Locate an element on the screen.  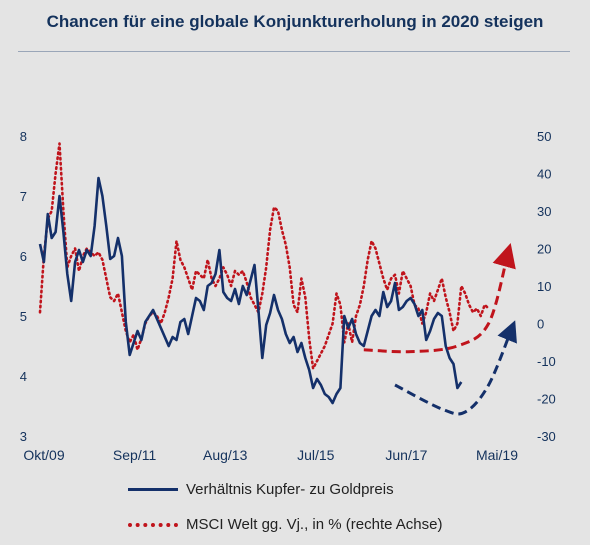
x-axis-ticks: Okt/09 Sep/11 Aug/13 Jul/15 Jun/17 Mai/19 is located at coordinates (270, 455).